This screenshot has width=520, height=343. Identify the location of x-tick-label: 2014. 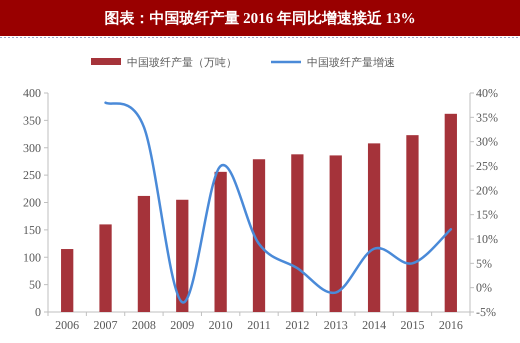
(374, 325).